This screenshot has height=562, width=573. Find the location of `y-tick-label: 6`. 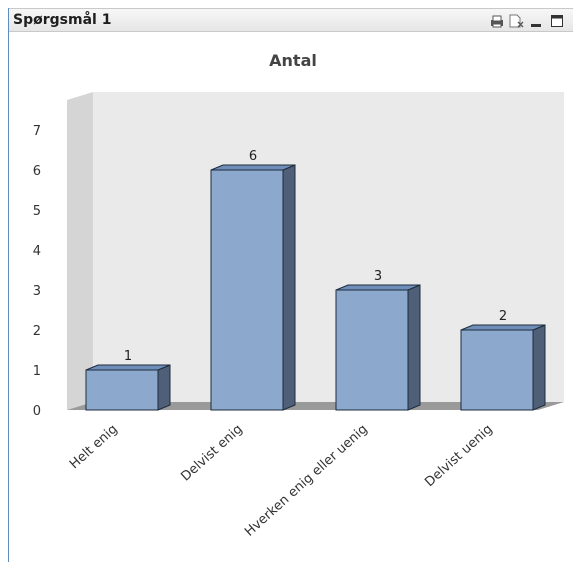

y-tick-label: 6 is located at coordinates (37, 171).